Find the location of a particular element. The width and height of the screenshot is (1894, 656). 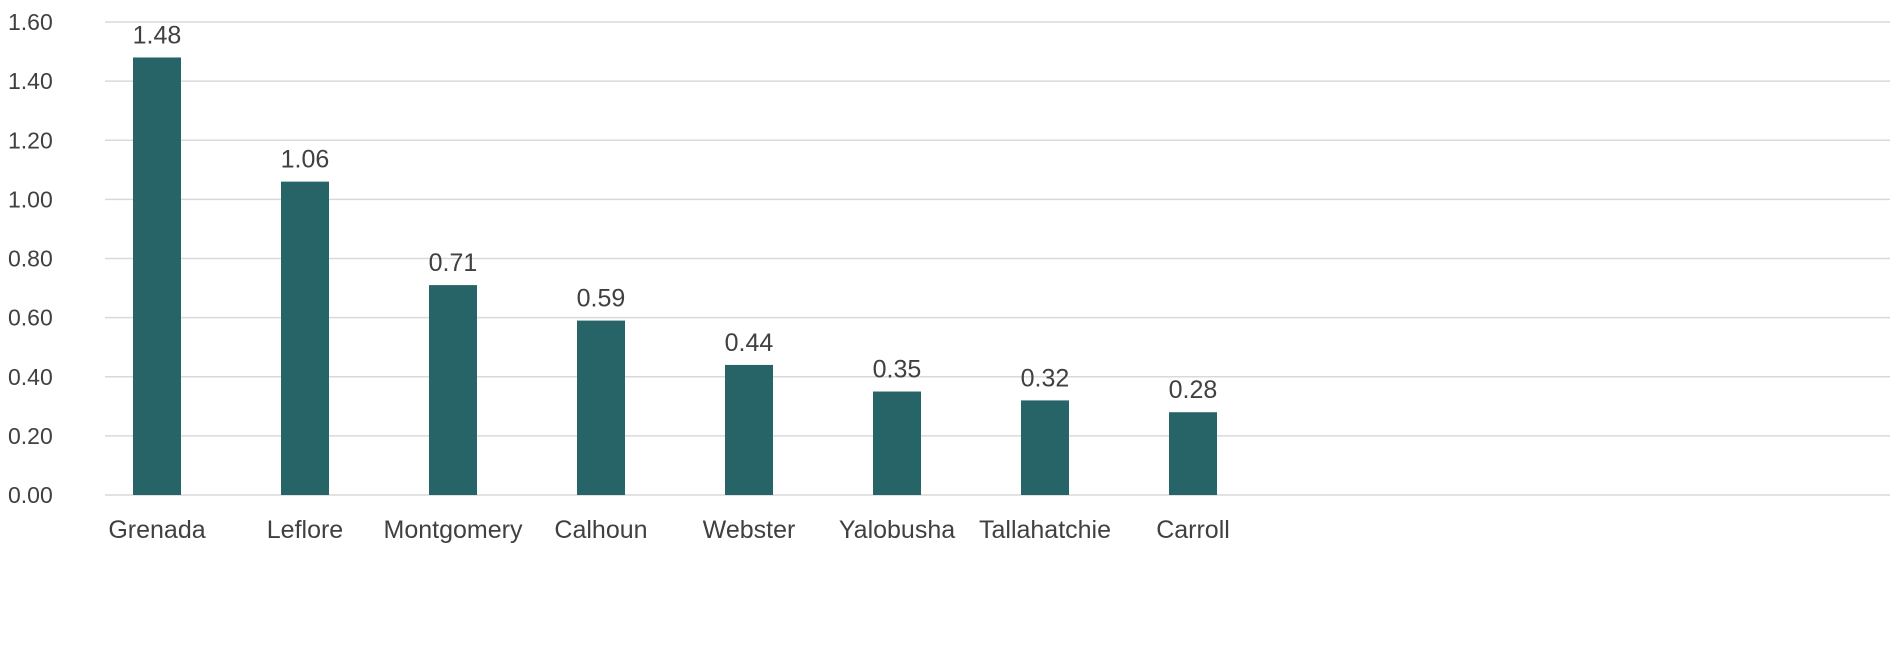

x-category-label: Leflore is located at coordinates (305, 530).